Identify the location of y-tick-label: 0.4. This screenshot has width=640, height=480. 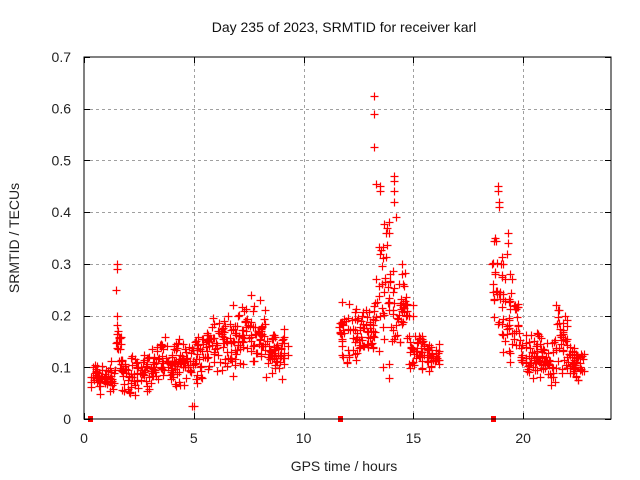
(62, 212).